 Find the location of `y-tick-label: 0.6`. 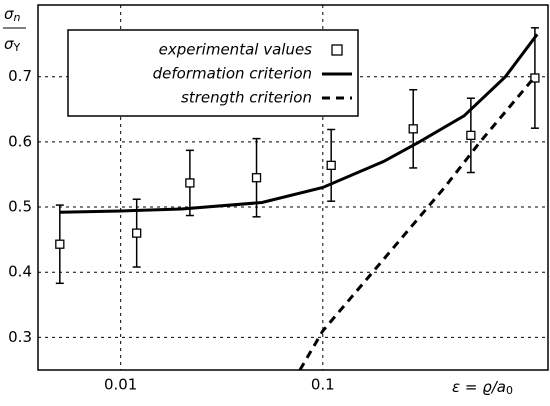

y-tick-label: 0.6 is located at coordinates (20, 141).